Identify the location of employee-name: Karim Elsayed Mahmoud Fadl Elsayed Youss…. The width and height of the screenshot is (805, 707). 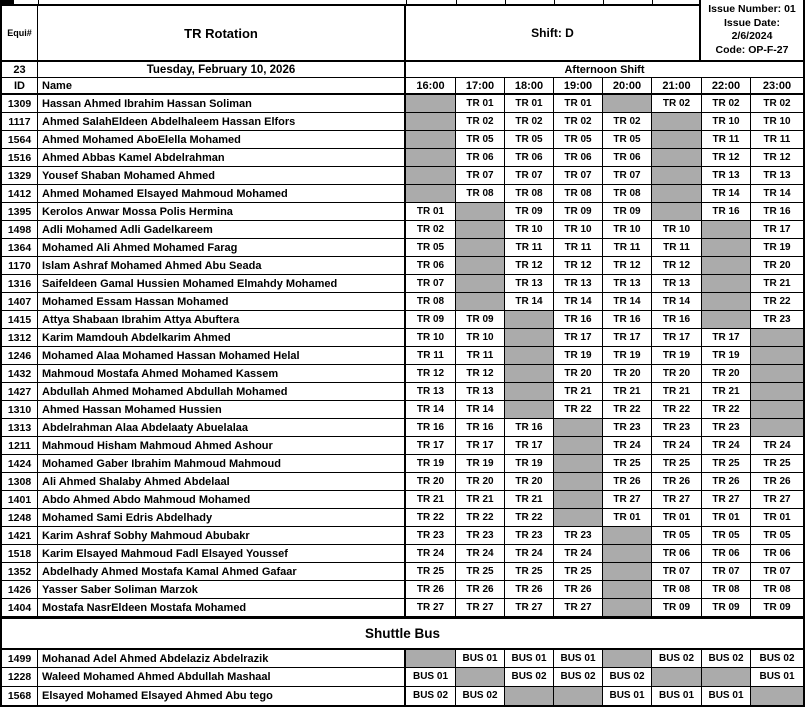
(222, 554).